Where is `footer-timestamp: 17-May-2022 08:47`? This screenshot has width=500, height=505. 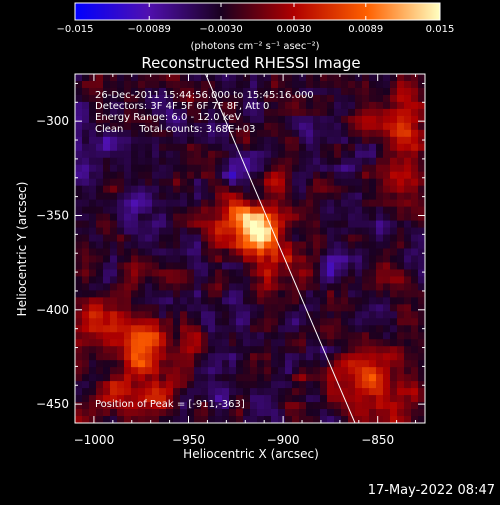
footer-timestamp: 17-May-2022 08:47 is located at coordinates (431, 490).